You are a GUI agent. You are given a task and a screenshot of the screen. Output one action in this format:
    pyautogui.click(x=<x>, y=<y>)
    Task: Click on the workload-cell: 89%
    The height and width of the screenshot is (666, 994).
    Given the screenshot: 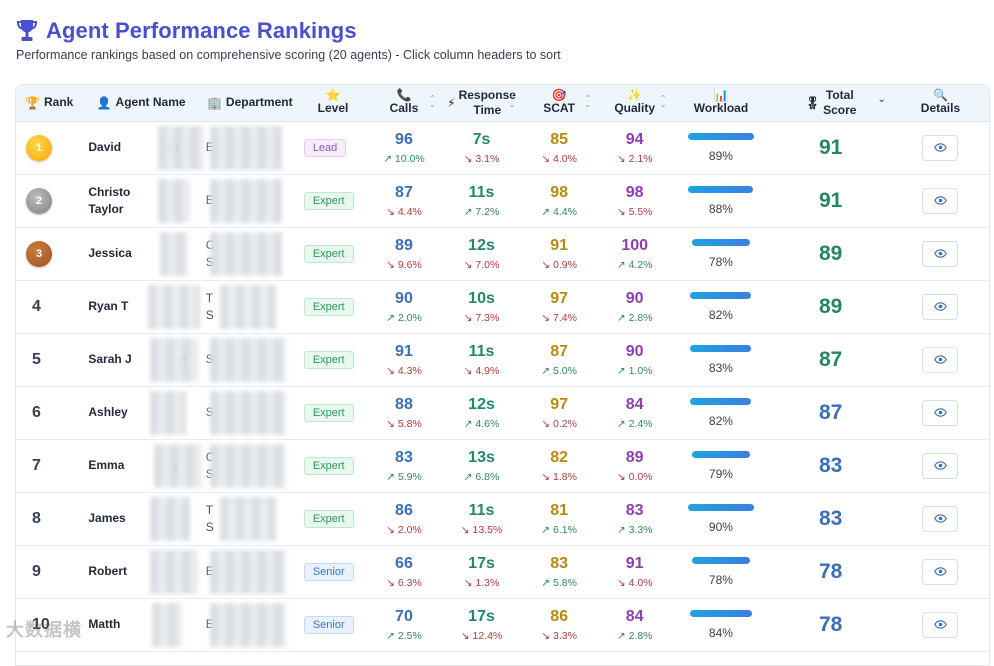 What is the action you would take?
    pyautogui.click(x=721, y=148)
    